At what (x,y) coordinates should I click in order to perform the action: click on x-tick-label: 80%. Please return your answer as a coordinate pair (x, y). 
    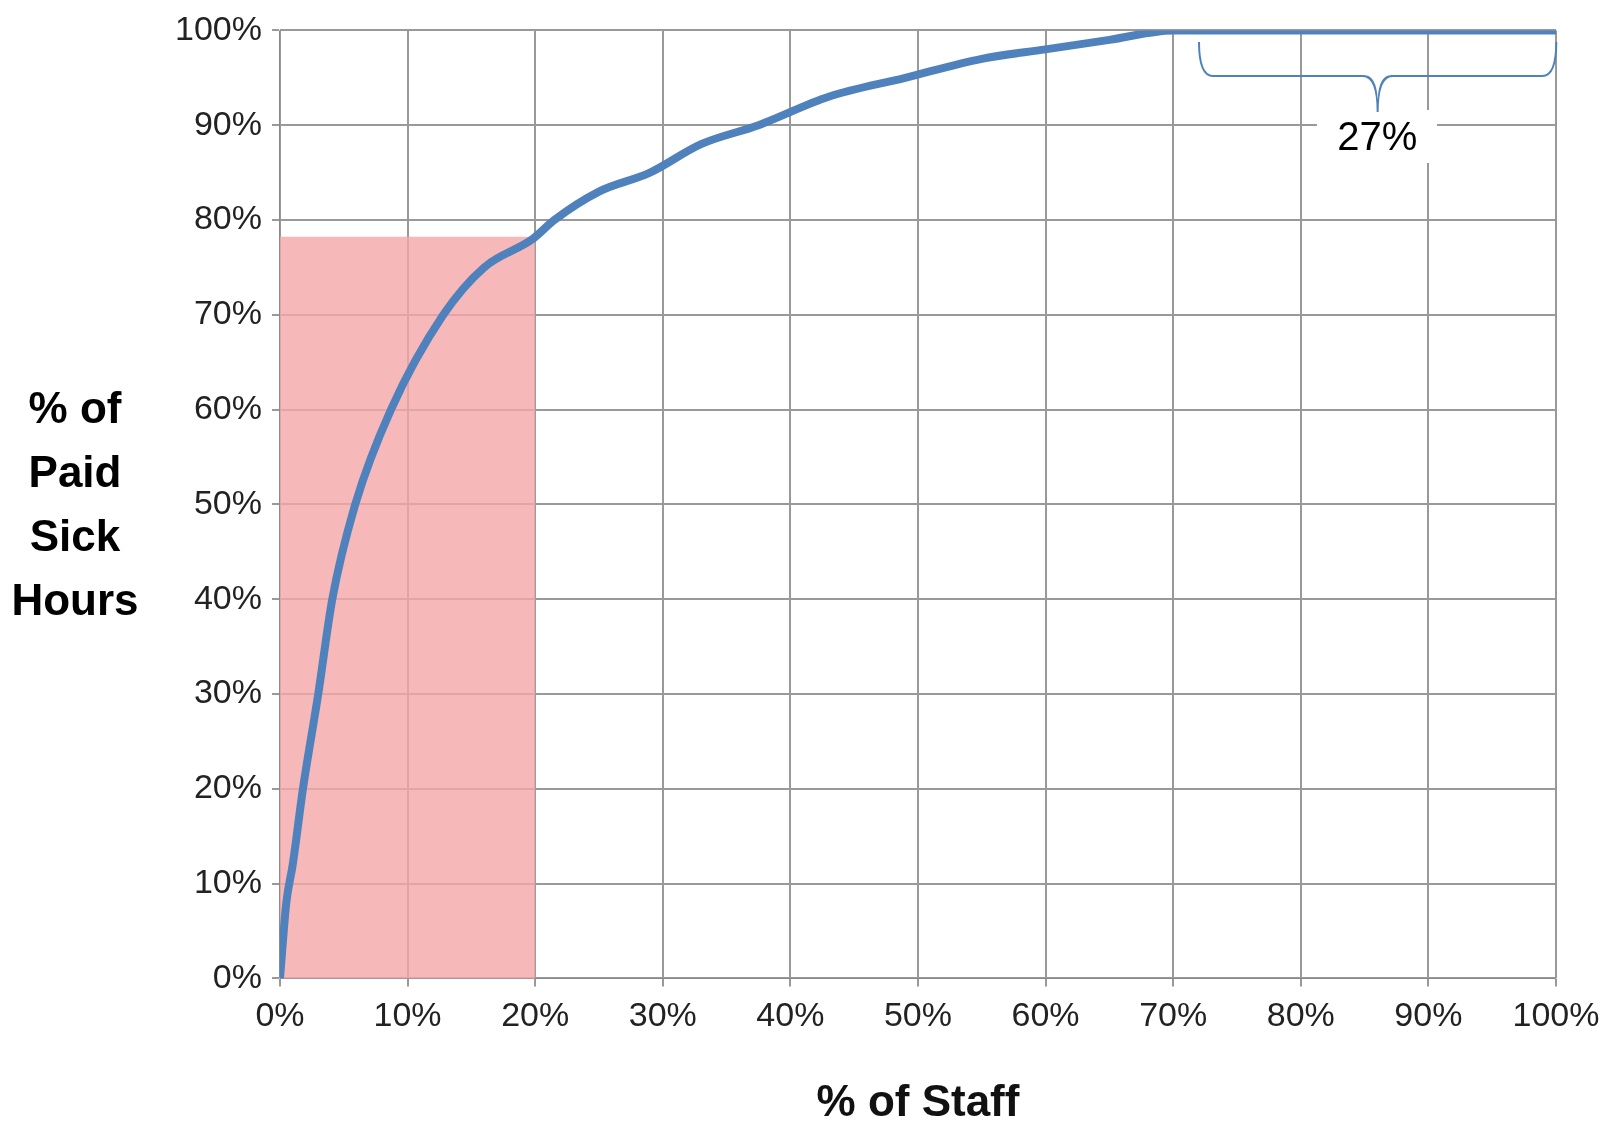
    Looking at the image, I should click on (1300, 1014).